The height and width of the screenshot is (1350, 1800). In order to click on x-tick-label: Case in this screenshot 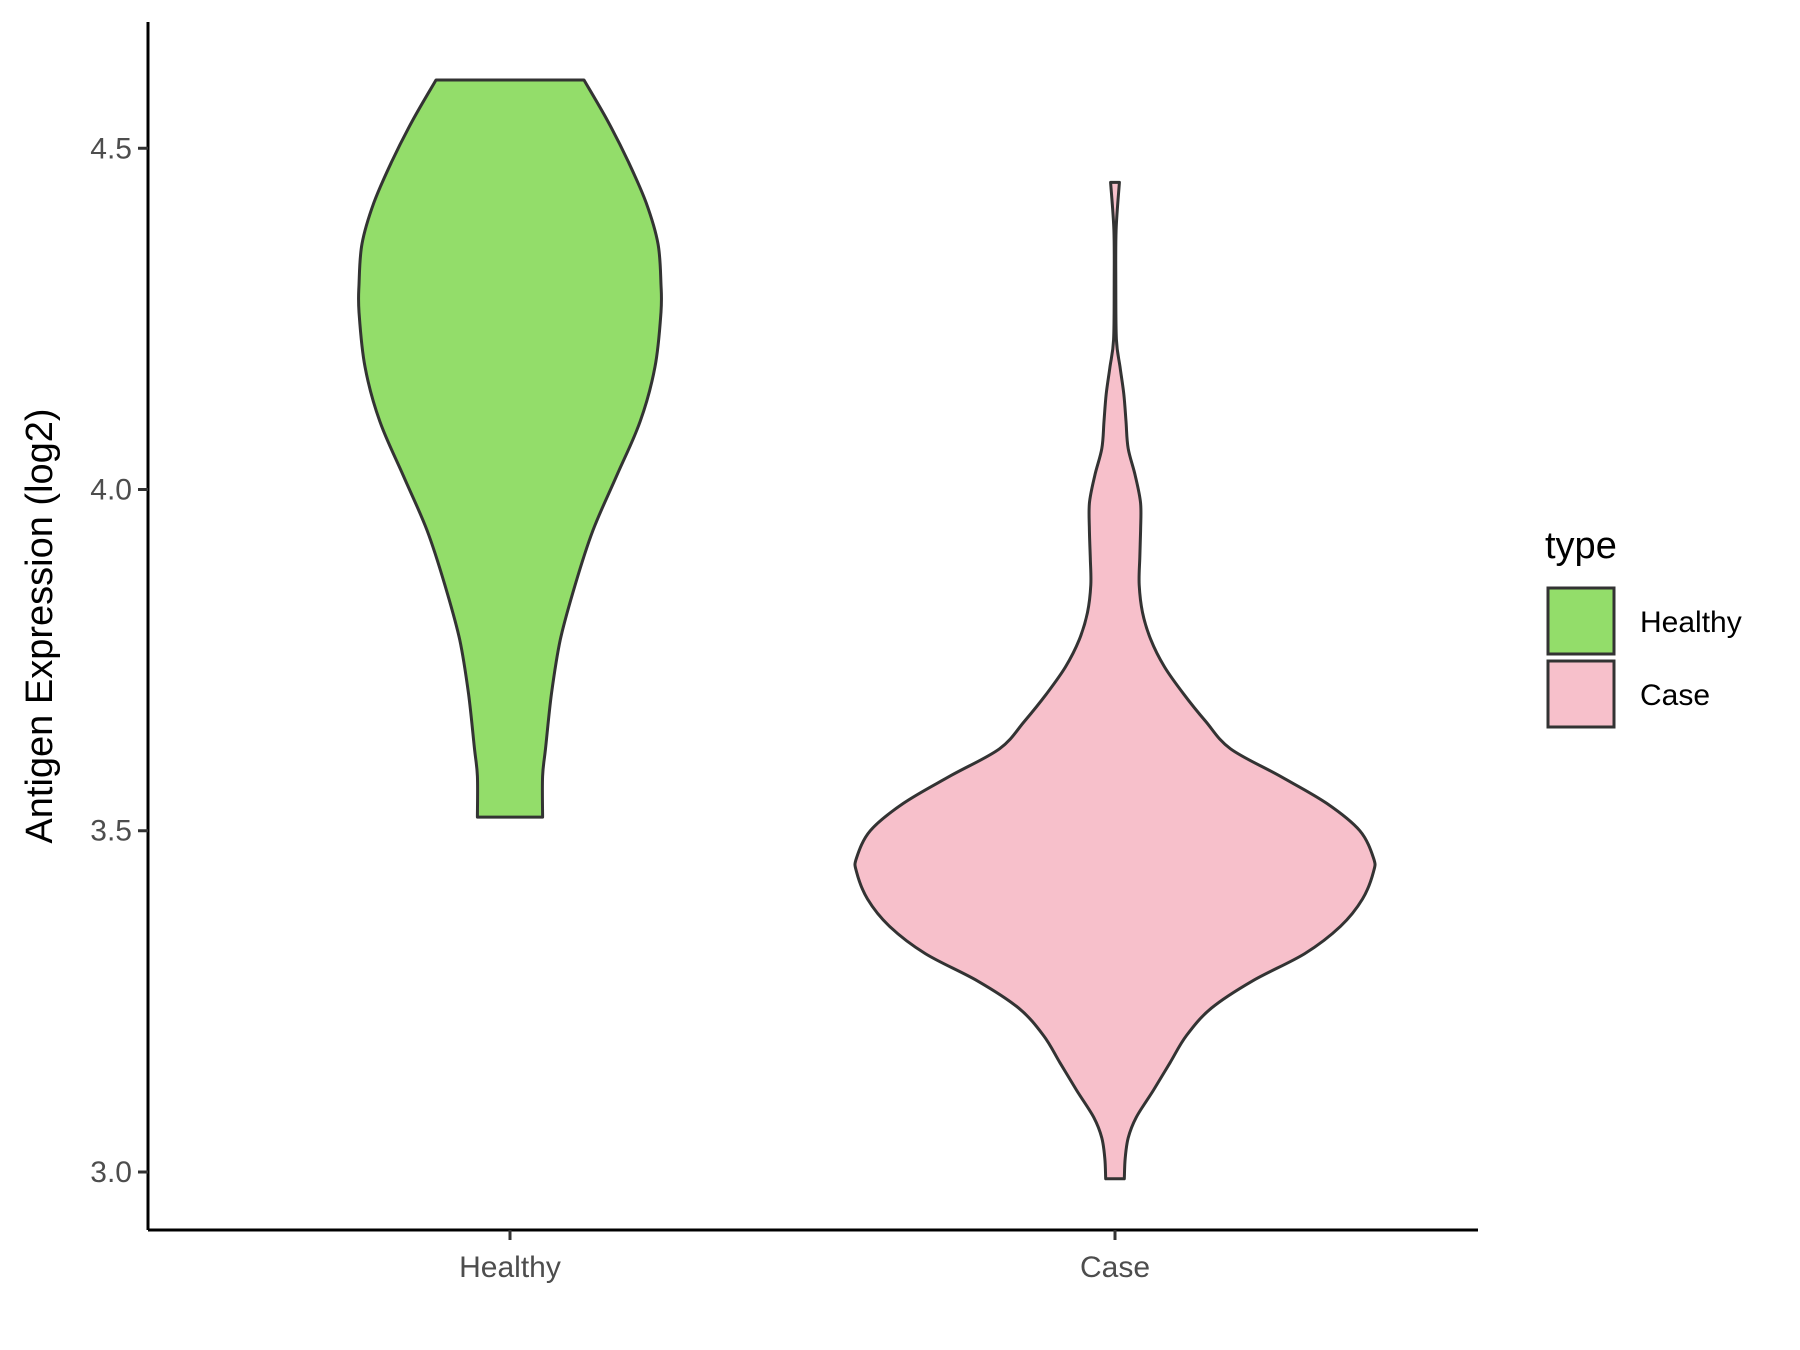, I will do `click(1115, 1267)`.